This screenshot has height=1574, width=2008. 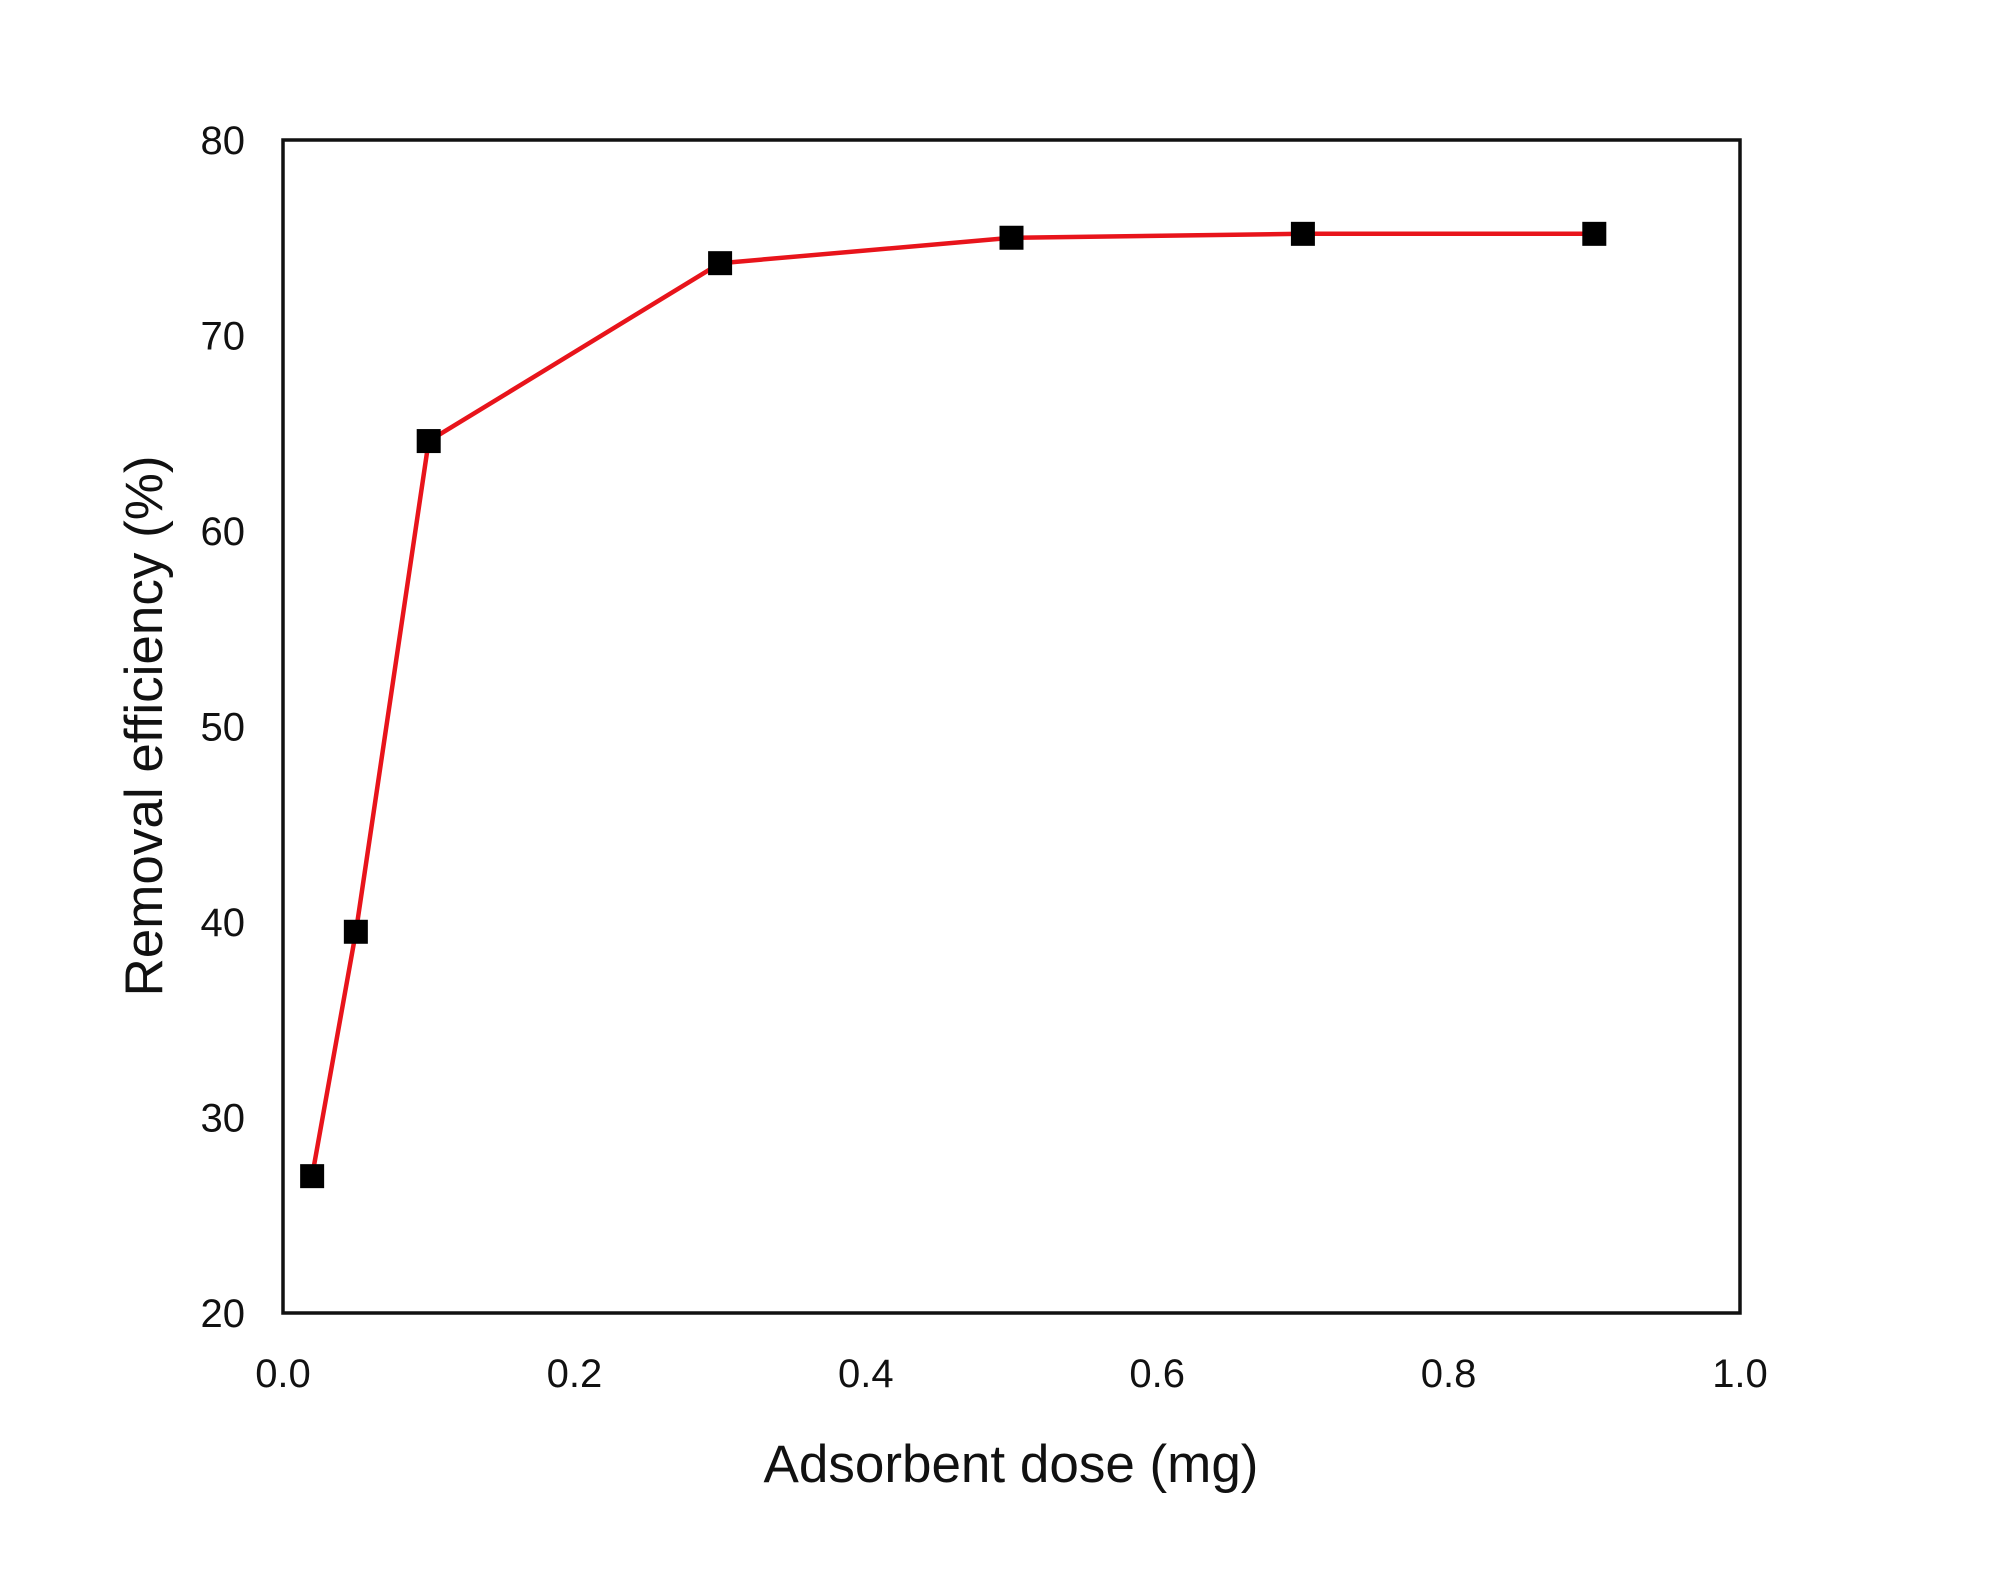 What do you see at coordinates (1011, 1464) in the screenshot?
I see `x-axis-label: Adsorbent dose (mg)` at bounding box center [1011, 1464].